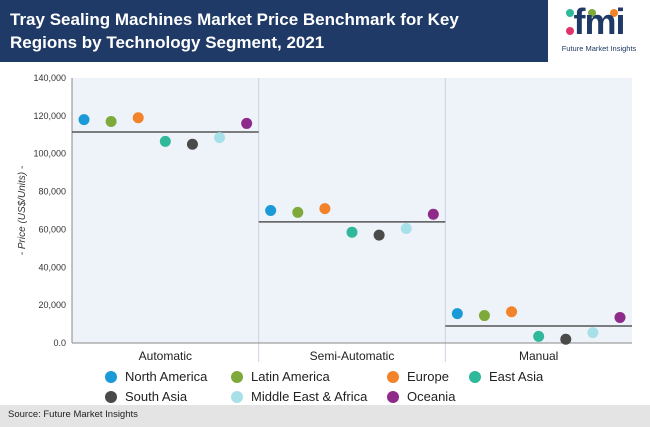 The height and width of the screenshot is (427, 650). Describe the element at coordinates (599, 48) in the screenshot. I see `logo-subtitle: Future Market Insights` at that location.